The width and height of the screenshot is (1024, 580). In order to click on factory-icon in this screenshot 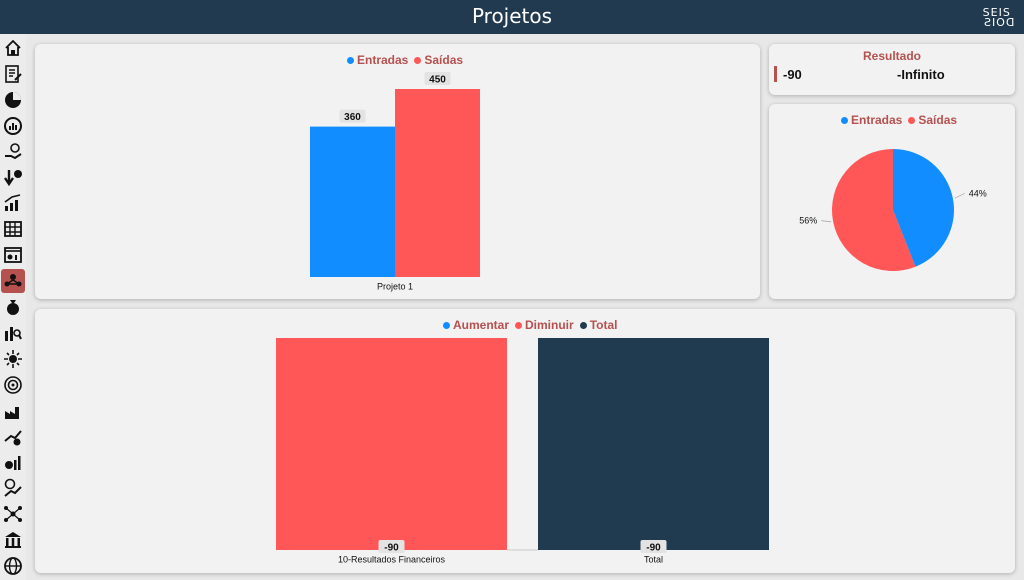, I will do `click(12, 412)`.